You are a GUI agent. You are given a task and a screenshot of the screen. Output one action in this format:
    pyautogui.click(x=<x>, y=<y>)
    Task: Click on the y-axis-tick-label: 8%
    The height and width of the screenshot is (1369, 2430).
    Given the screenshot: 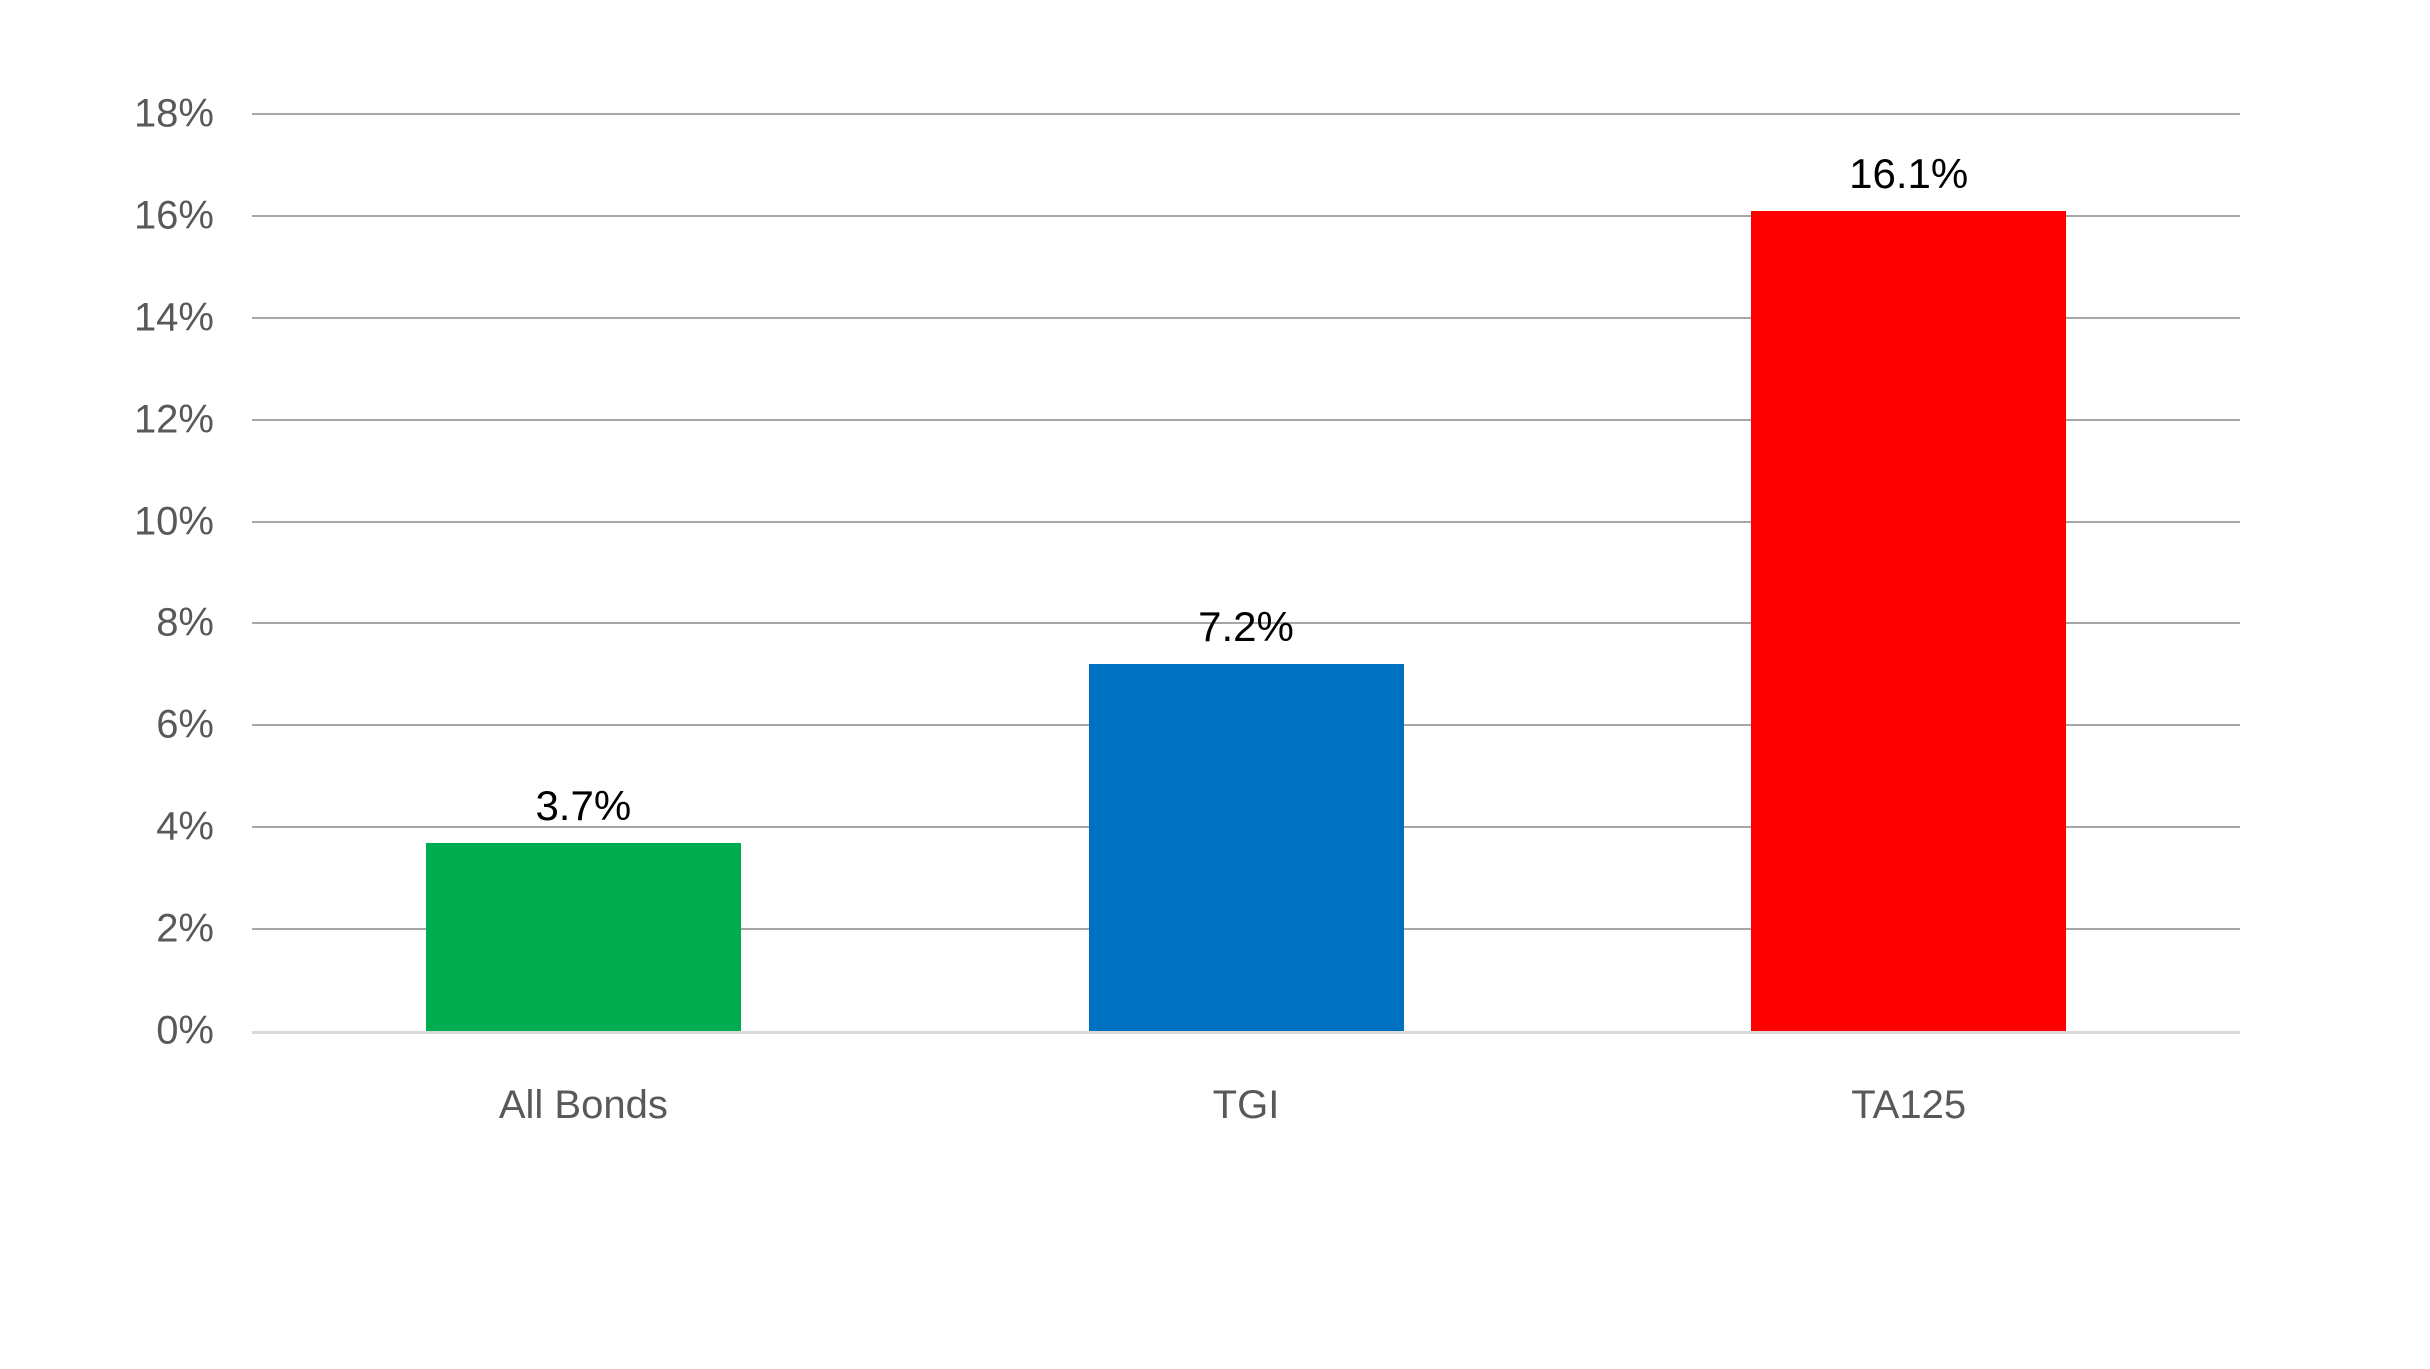 What is the action you would take?
    pyautogui.click(x=185, y=622)
    